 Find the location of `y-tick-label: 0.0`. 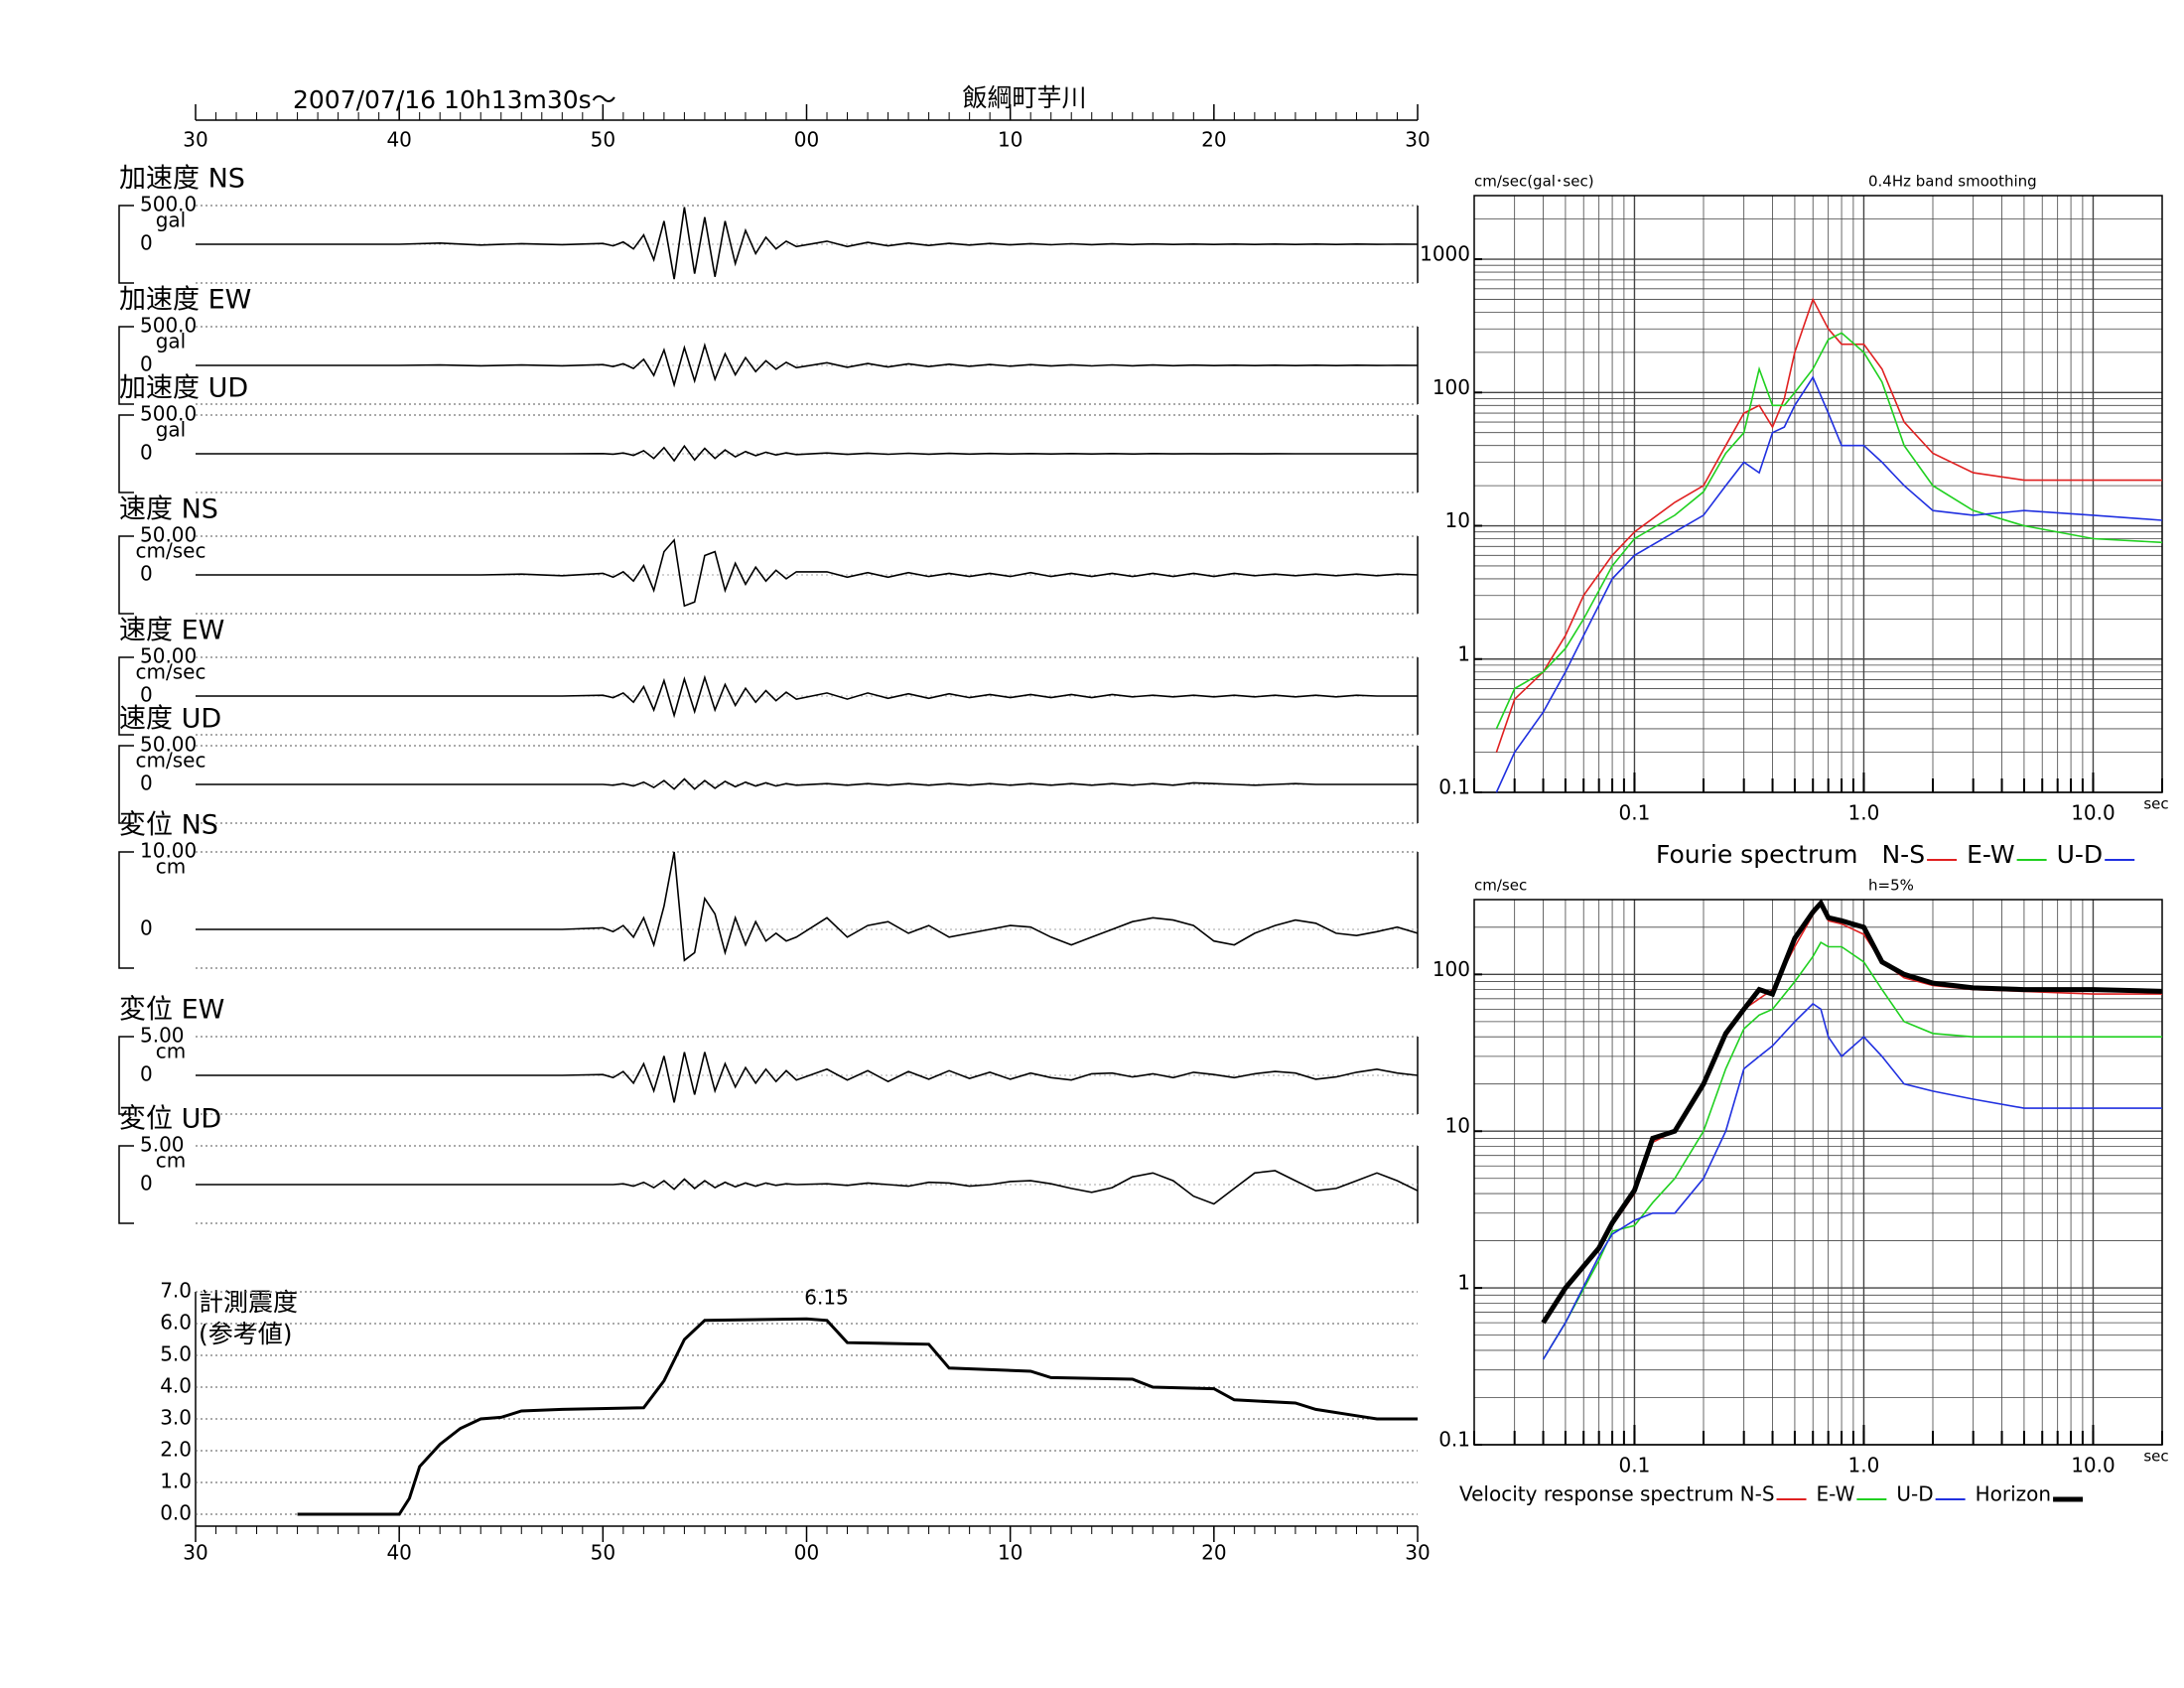

y-tick-label: 0.0 is located at coordinates (176, 1513).